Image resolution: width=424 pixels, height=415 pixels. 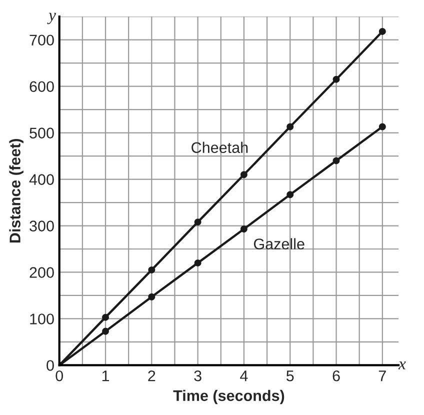 I want to click on y-tick-label: 200, so click(x=42, y=272).